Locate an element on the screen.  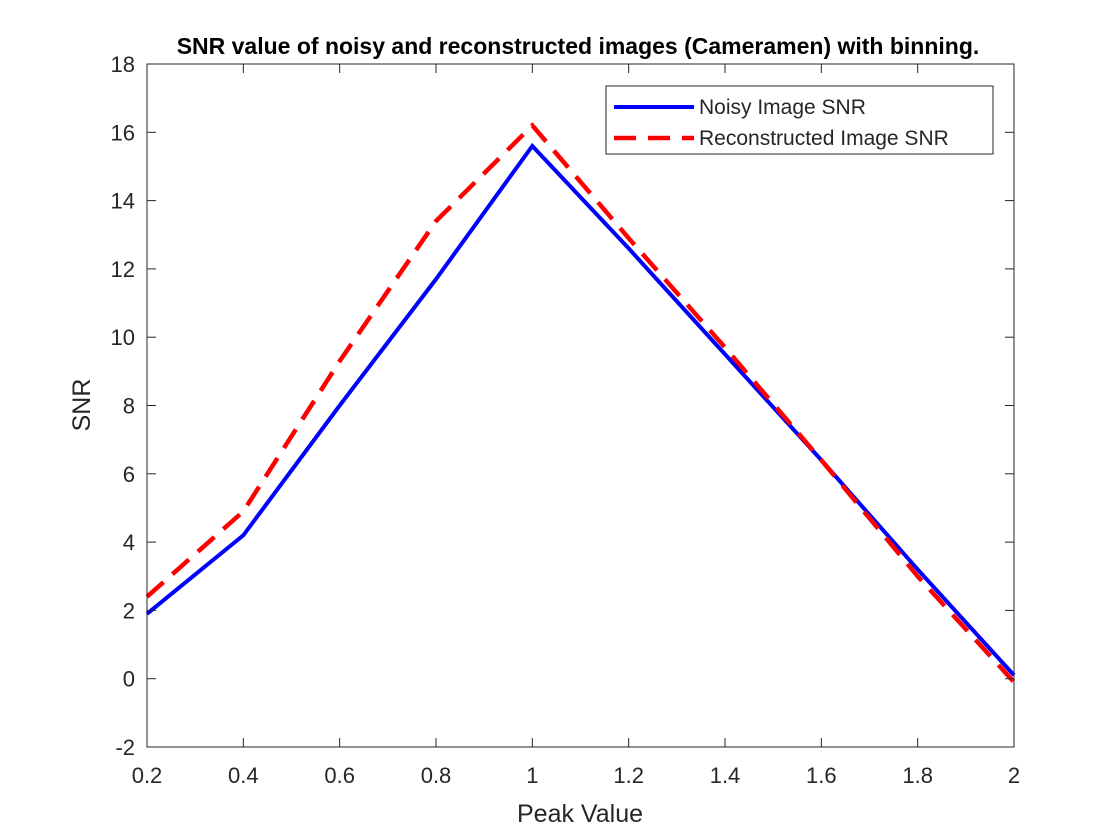
y-tick-label: 12 is located at coordinates (123, 269).